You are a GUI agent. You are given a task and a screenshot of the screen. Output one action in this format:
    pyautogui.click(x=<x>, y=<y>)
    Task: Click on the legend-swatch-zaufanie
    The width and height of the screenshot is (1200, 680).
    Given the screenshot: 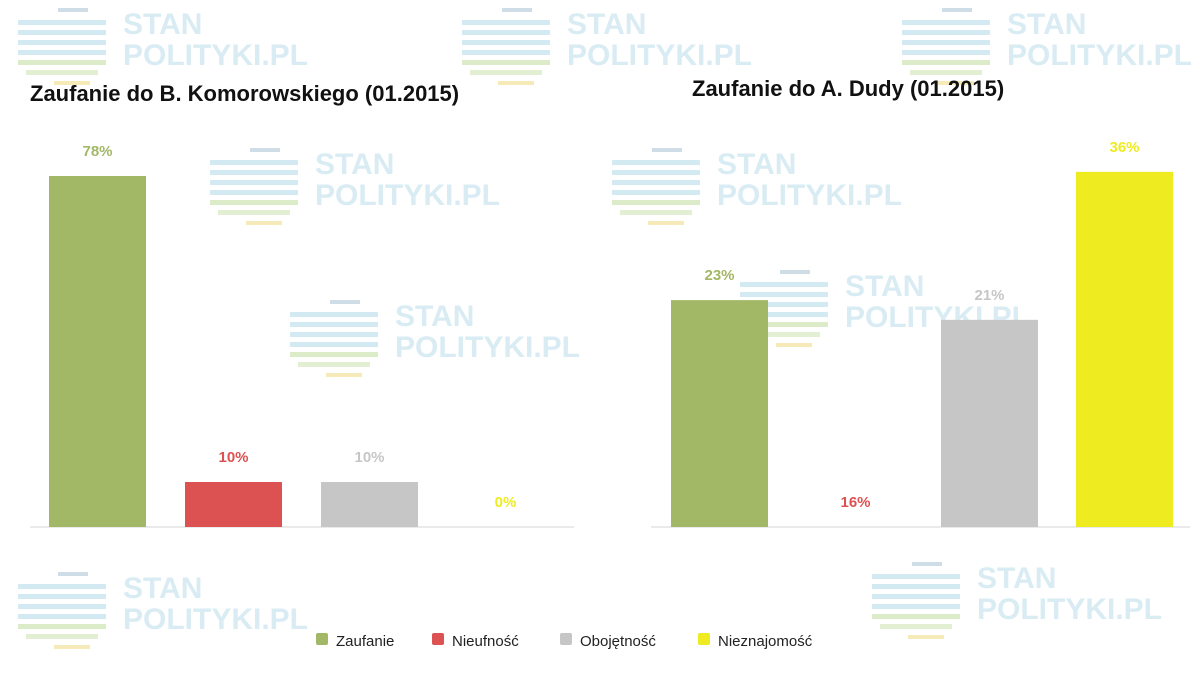 What is the action you would take?
    pyautogui.click(x=322, y=639)
    